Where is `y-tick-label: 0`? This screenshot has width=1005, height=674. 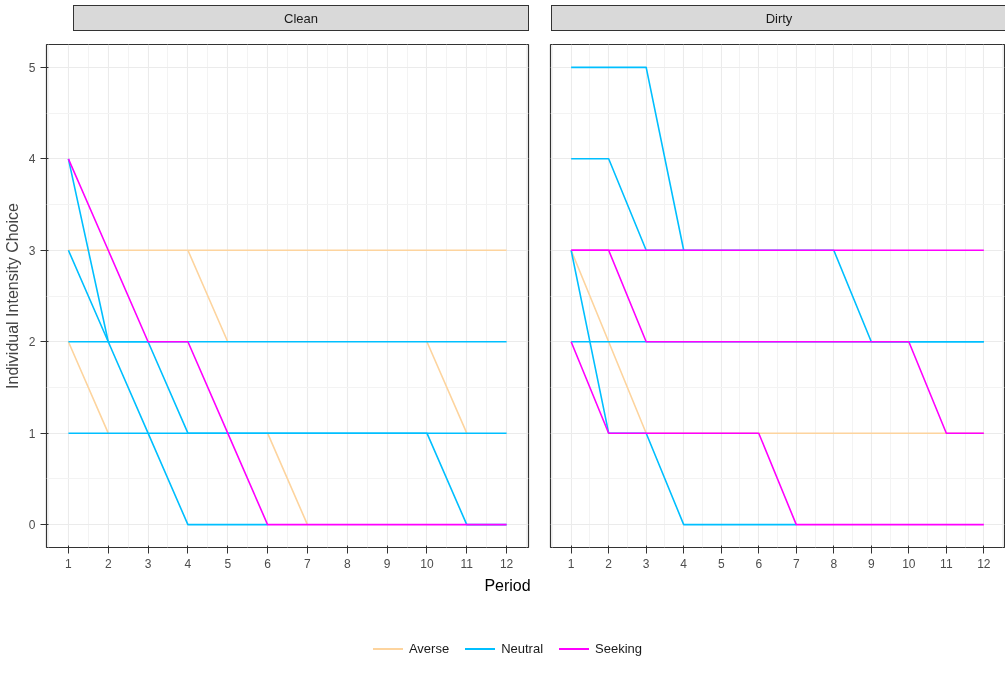
y-tick-label: 0 is located at coordinates (32, 525).